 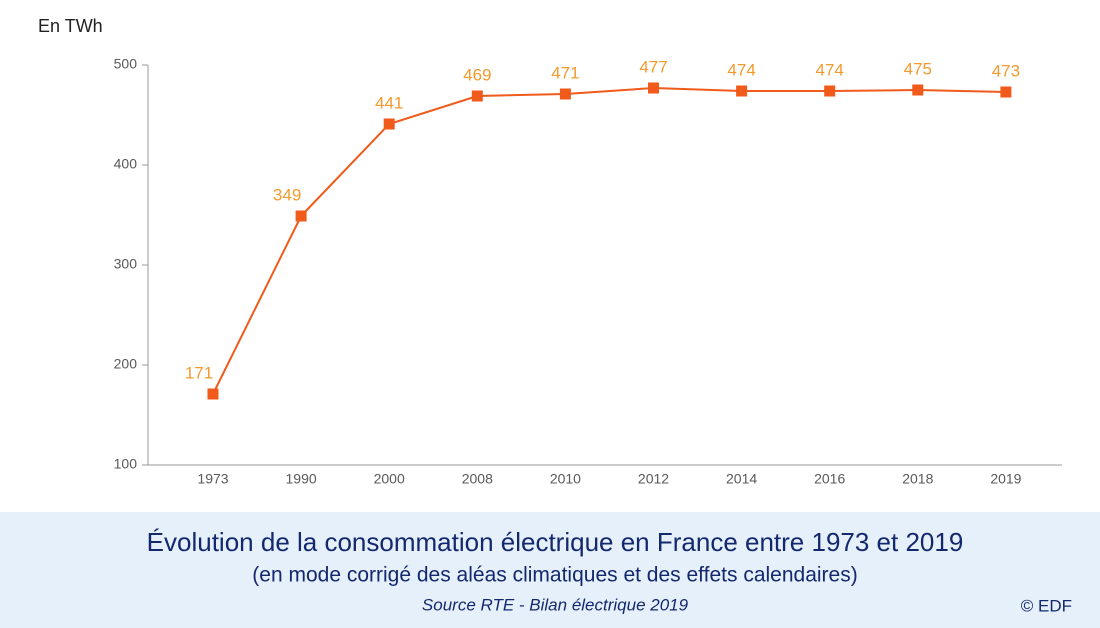 What do you see at coordinates (829, 479) in the screenshot?
I see `x-tick-label: 2016` at bounding box center [829, 479].